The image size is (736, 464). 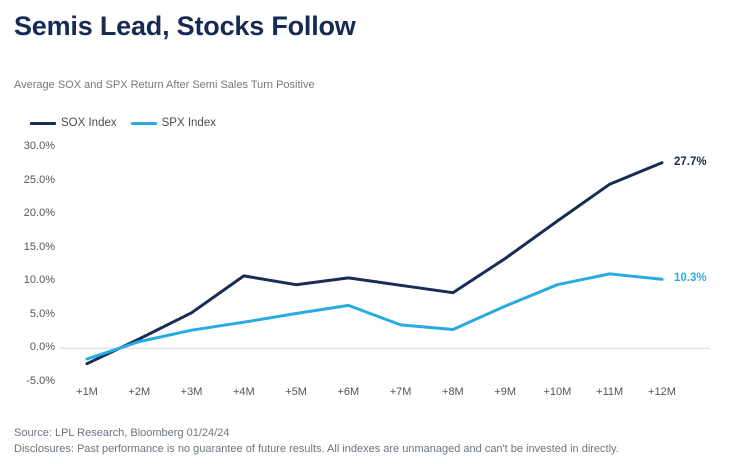 What do you see at coordinates (610, 392) in the screenshot?
I see `x-tick-label: +11M` at bounding box center [610, 392].